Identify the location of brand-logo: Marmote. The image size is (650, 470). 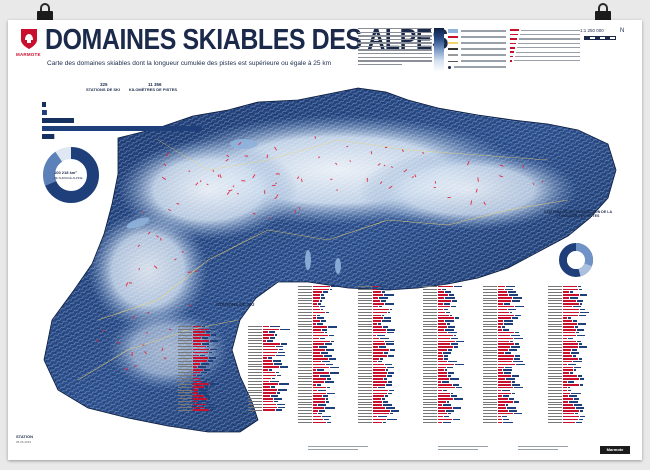
(615, 450).